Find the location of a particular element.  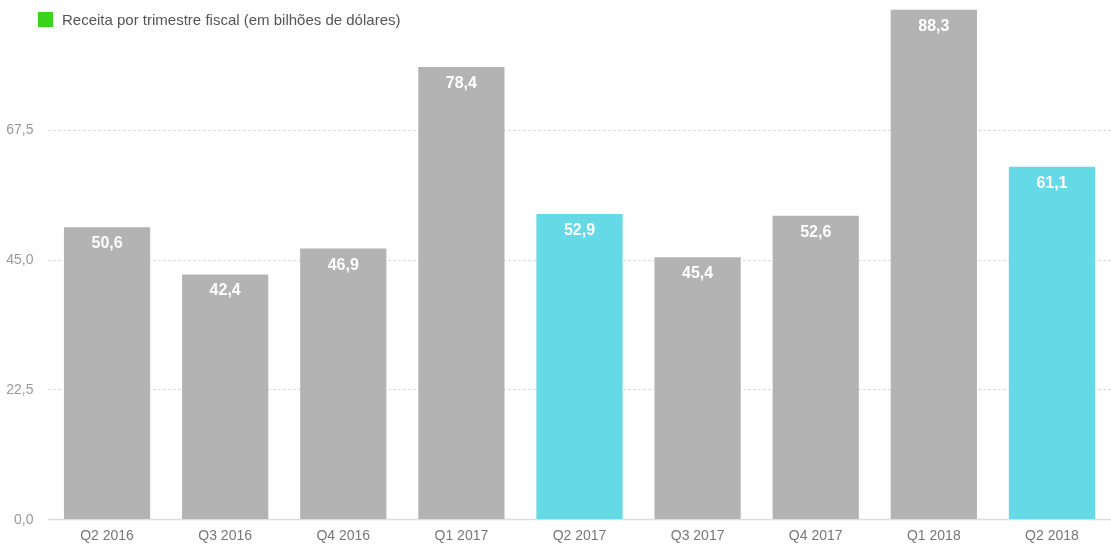

data-label: 46,9 is located at coordinates (343, 264).